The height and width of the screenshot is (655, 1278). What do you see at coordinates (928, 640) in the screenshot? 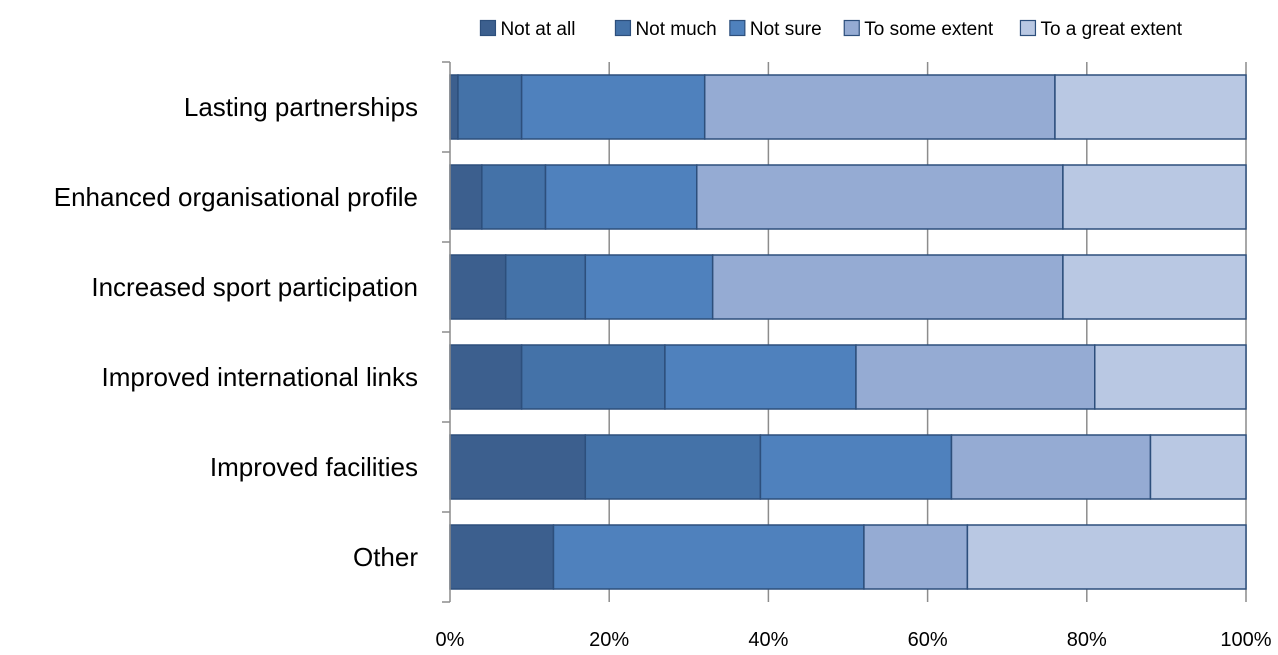
I see `x-tick-label: 60%` at bounding box center [928, 640].